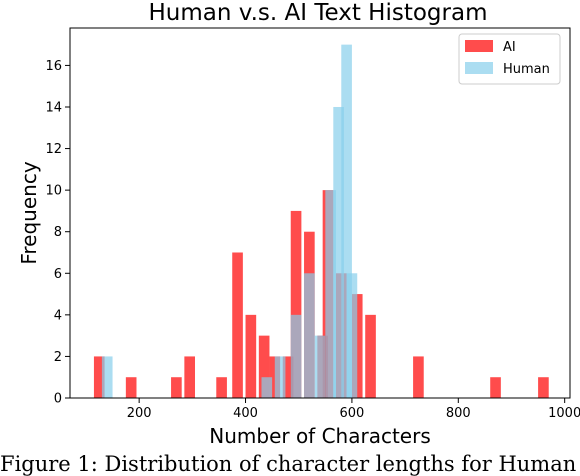  What do you see at coordinates (318, 13) in the screenshot?
I see `chart-title: Human v.s. AI Text Histogram` at bounding box center [318, 13].